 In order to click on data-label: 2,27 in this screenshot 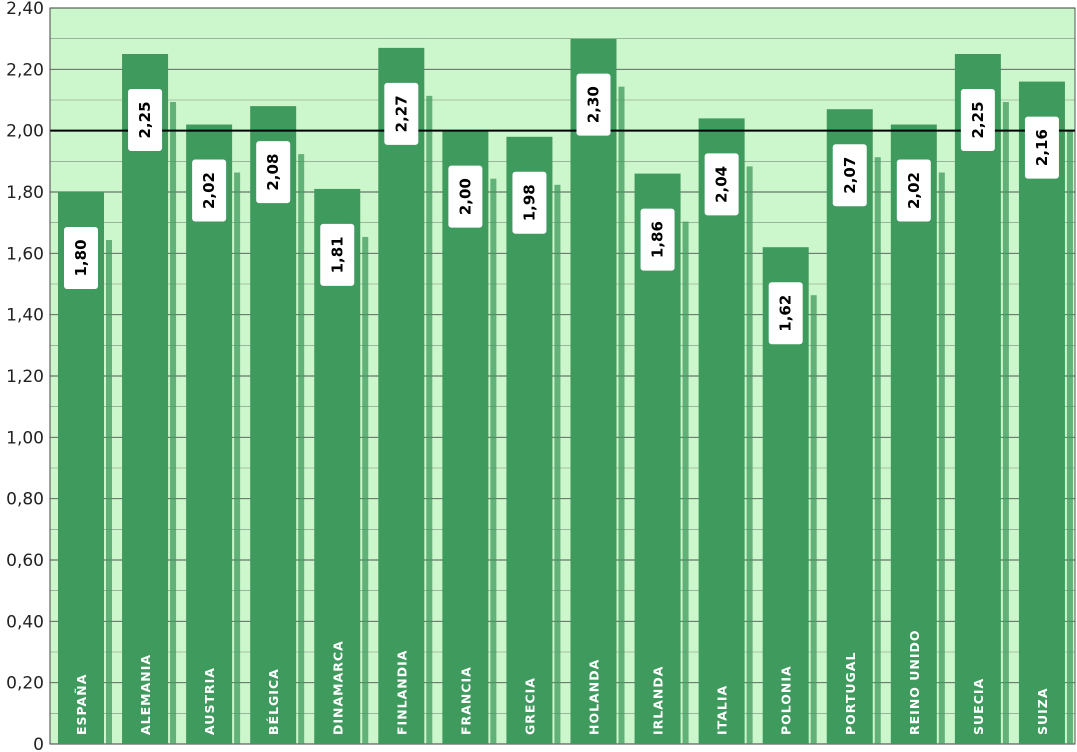, I will do `click(401, 113)`.